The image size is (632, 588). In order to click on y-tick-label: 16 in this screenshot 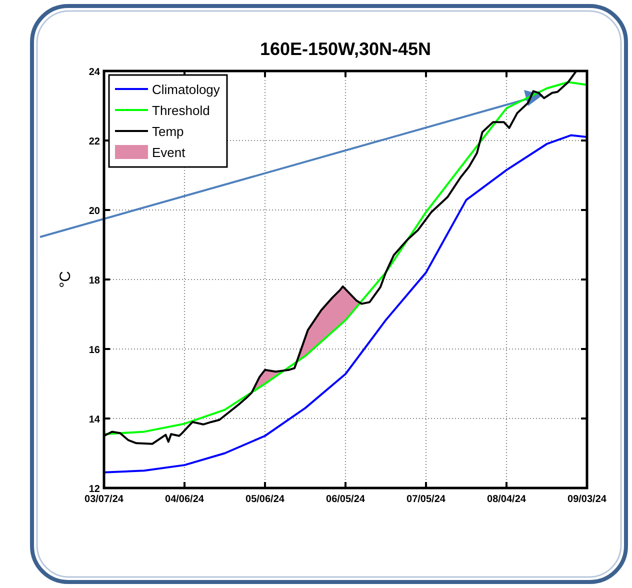, I will do `click(94, 350)`.